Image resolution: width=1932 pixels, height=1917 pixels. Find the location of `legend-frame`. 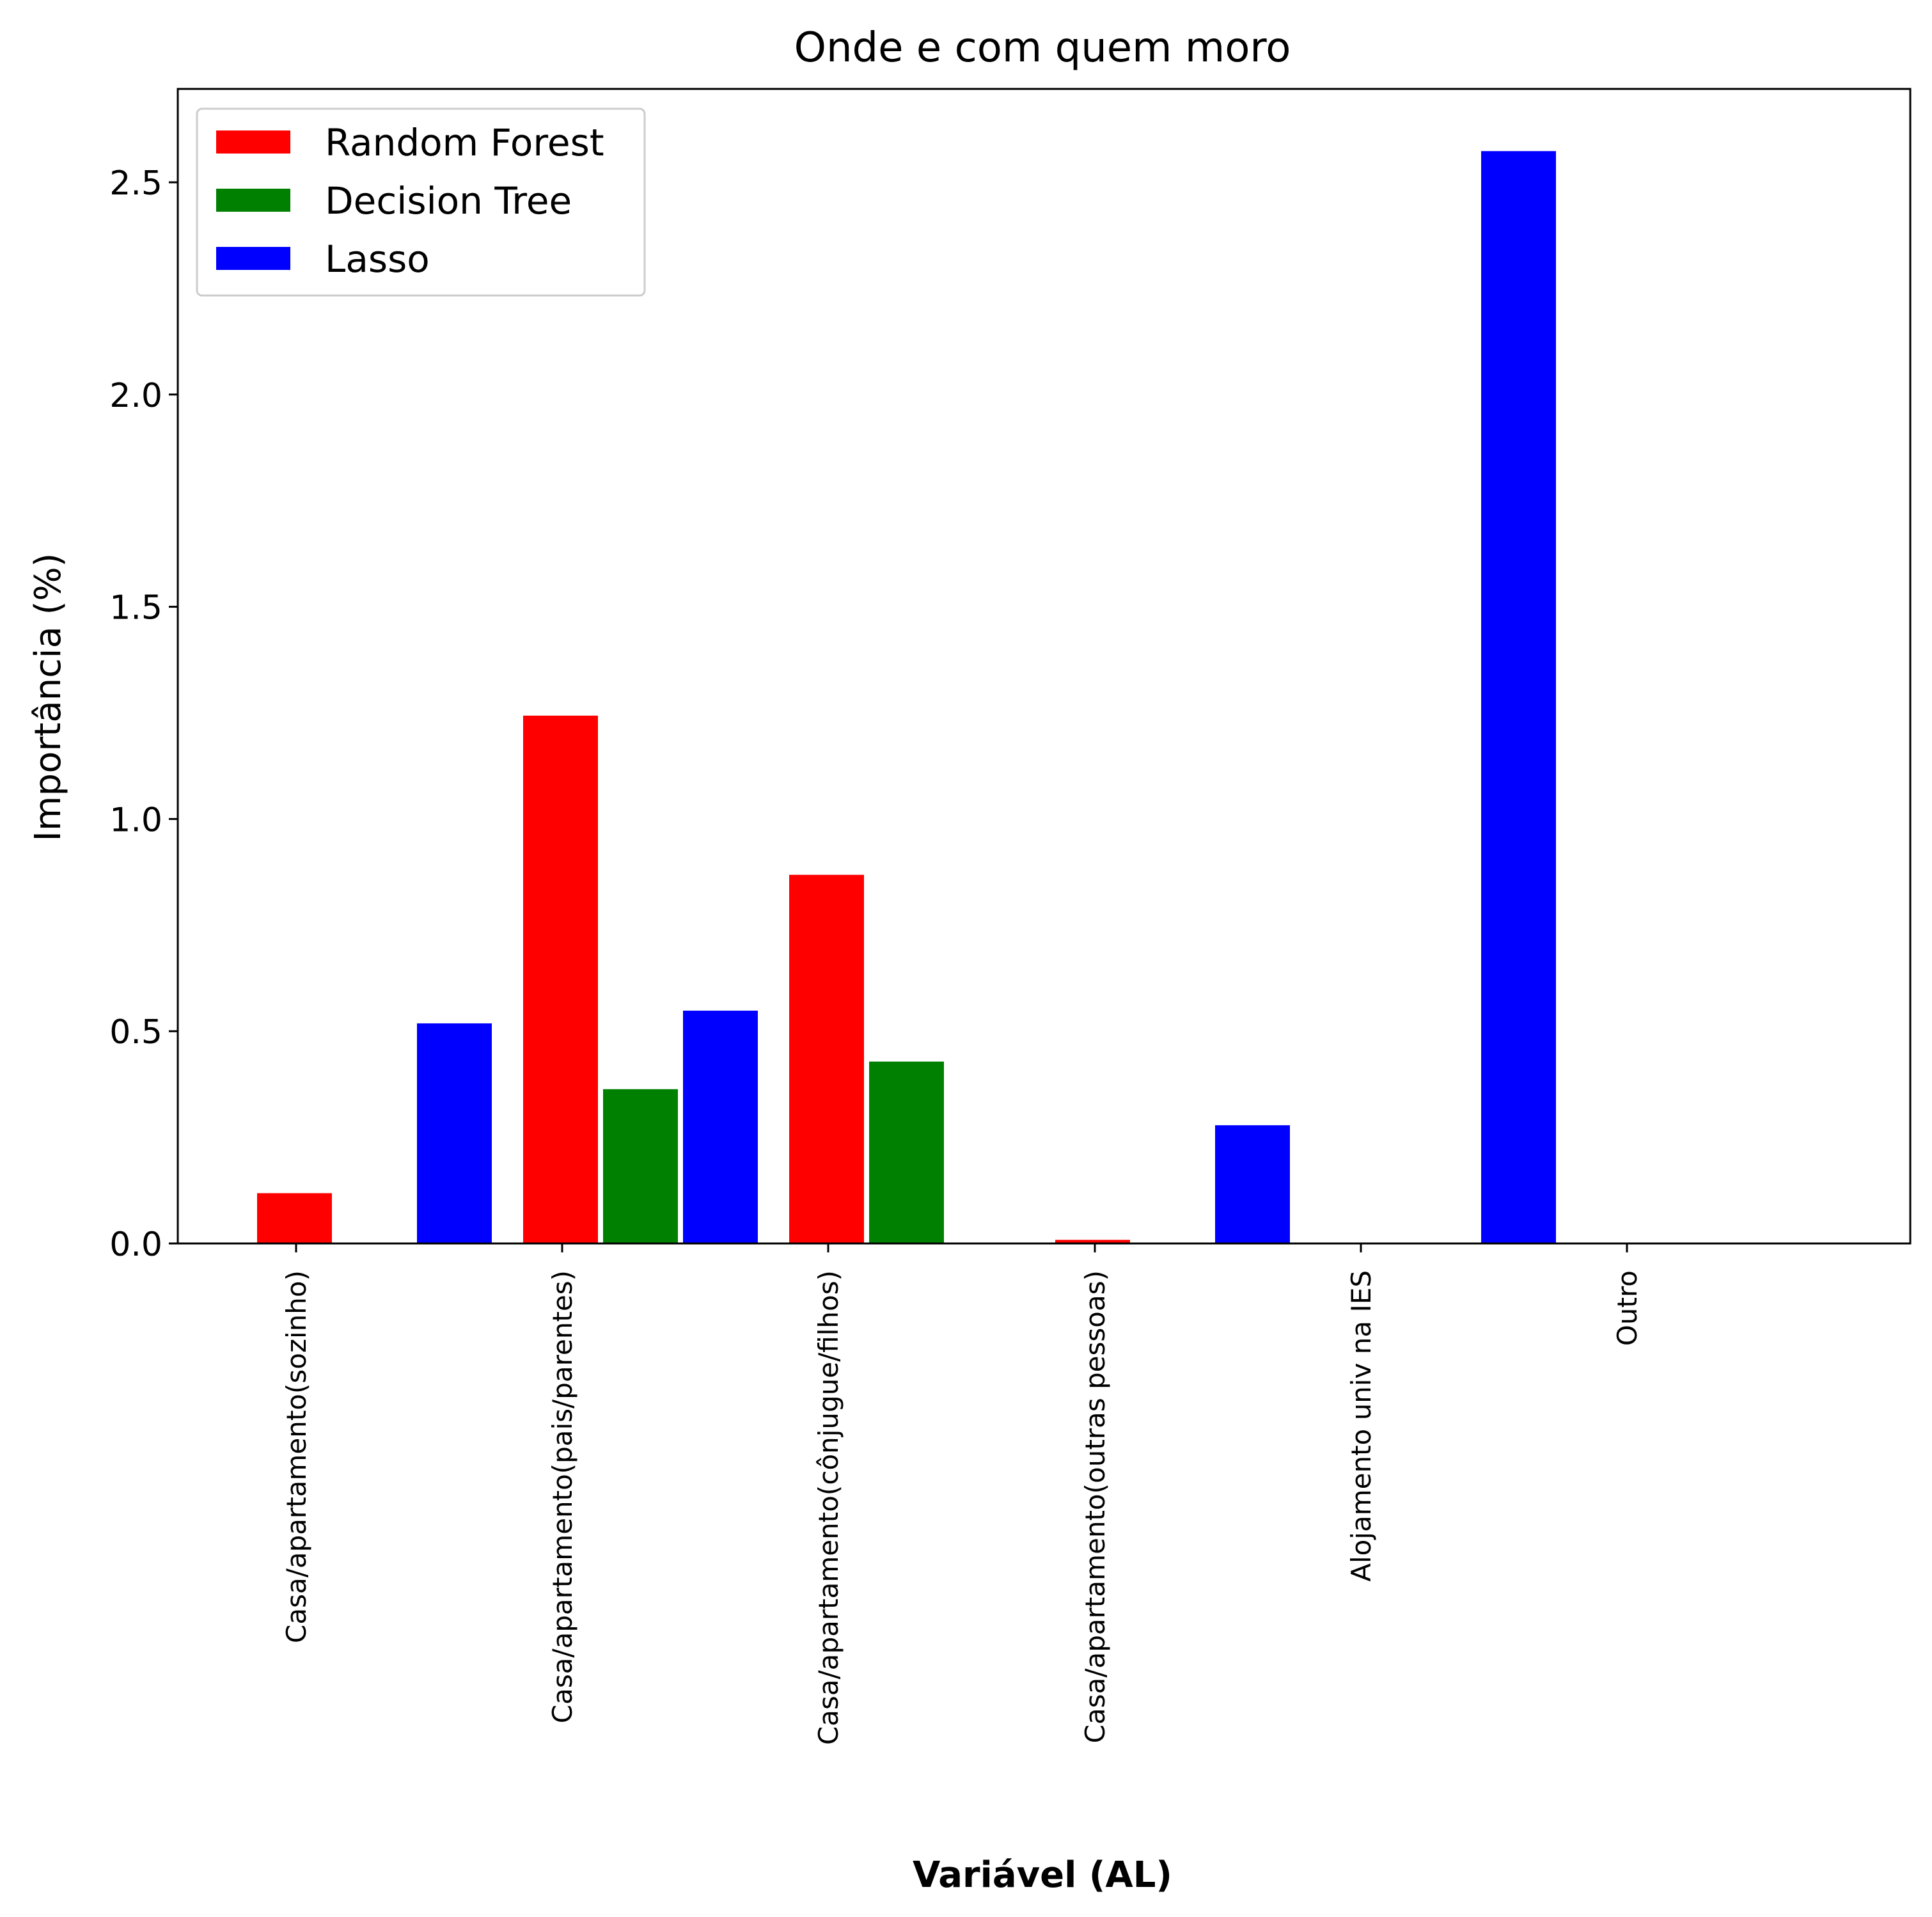

legend-frame is located at coordinates (421, 202).